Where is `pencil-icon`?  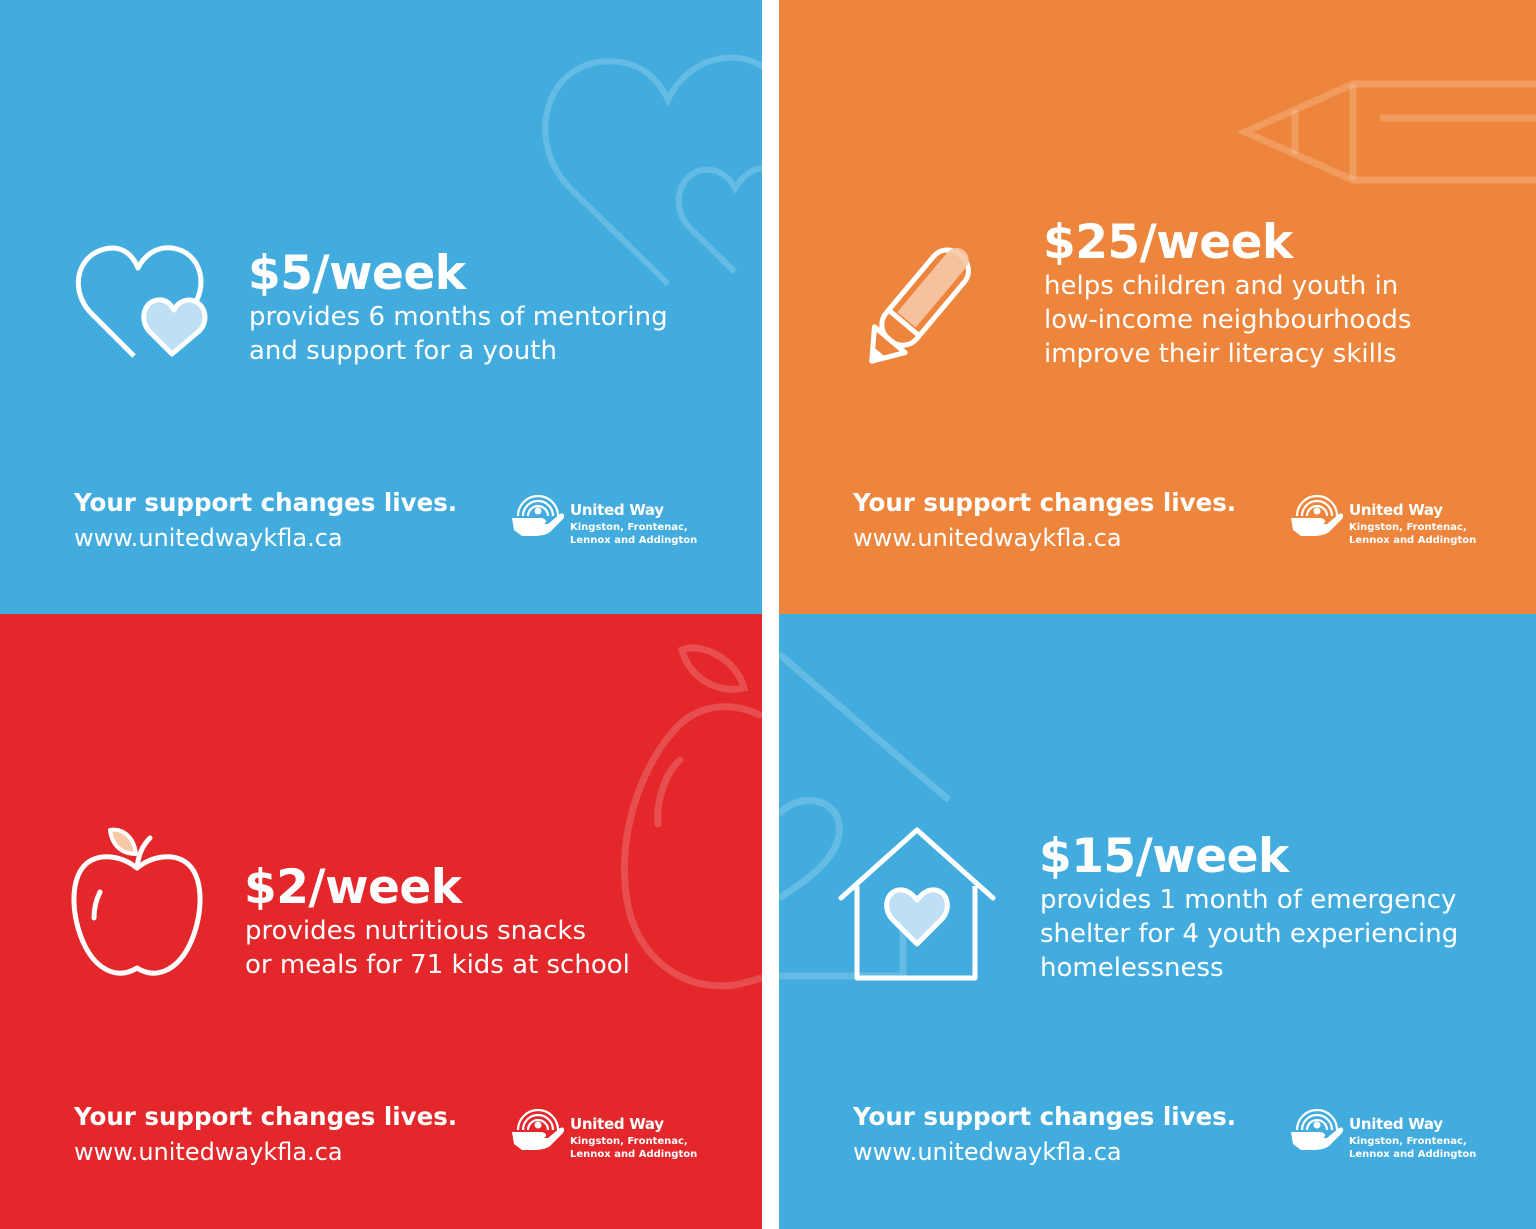
pencil-icon is located at coordinates (920, 305).